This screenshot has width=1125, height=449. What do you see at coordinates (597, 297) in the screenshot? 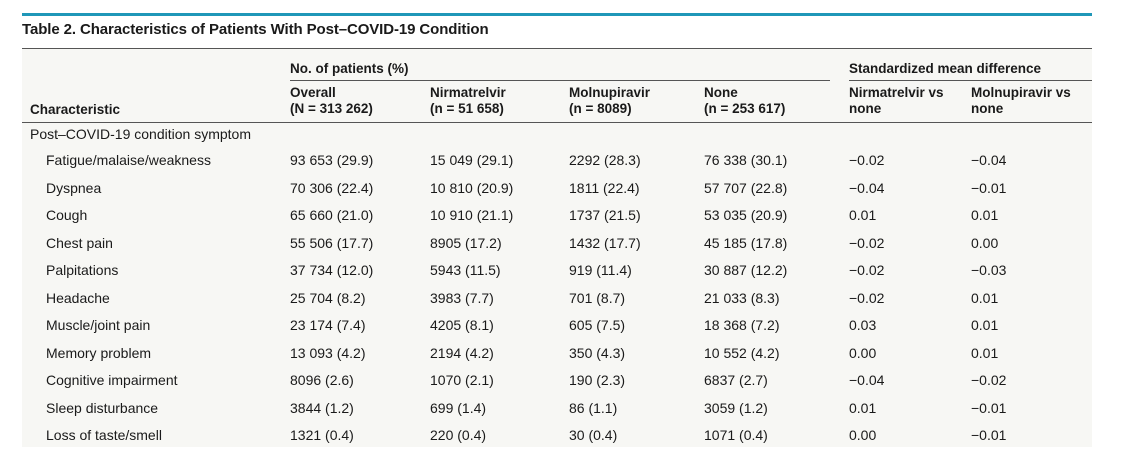
I see `cell-molnupiravir: 701 (8.7)` at bounding box center [597, 297].